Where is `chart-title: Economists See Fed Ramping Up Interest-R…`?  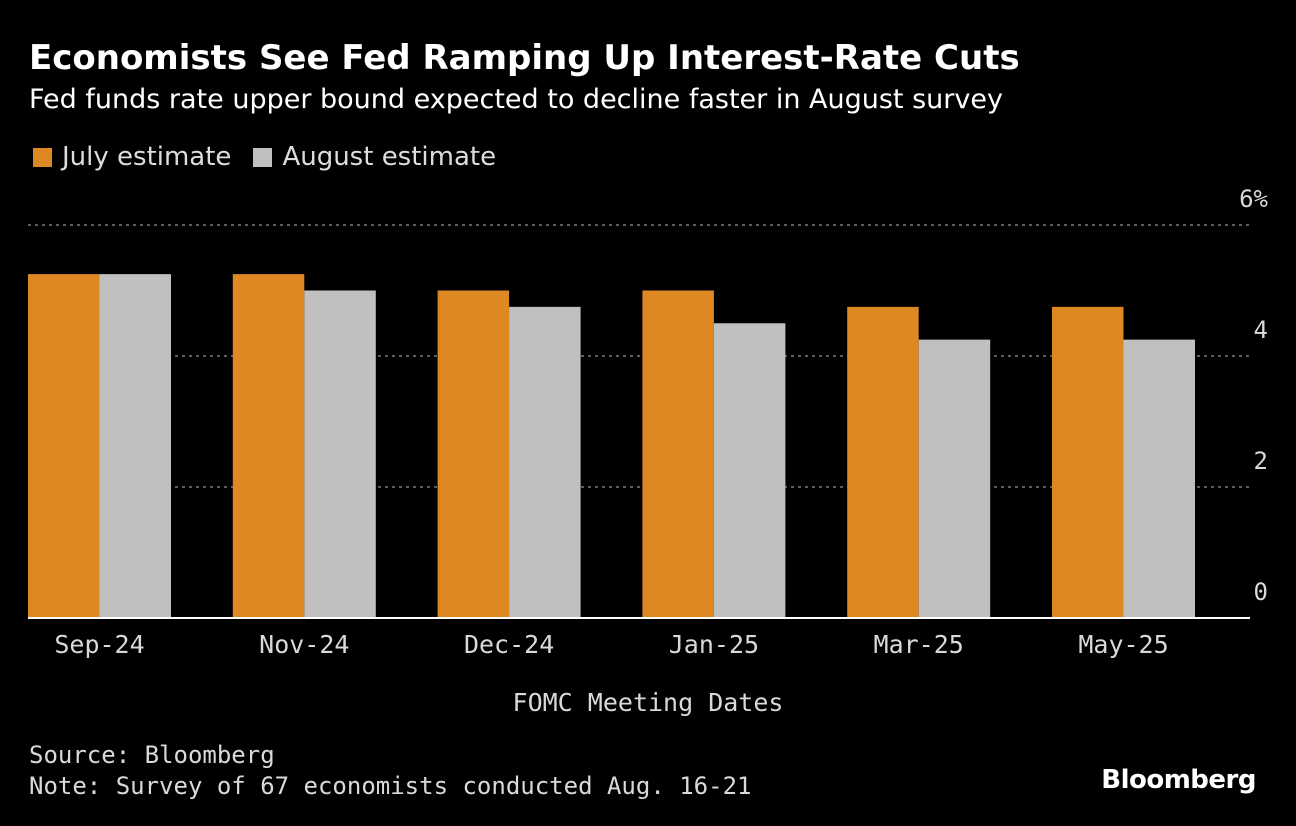 chart-title: Economists See Fed Ramping Up Interest-R… is located at coordinates (524, 58).